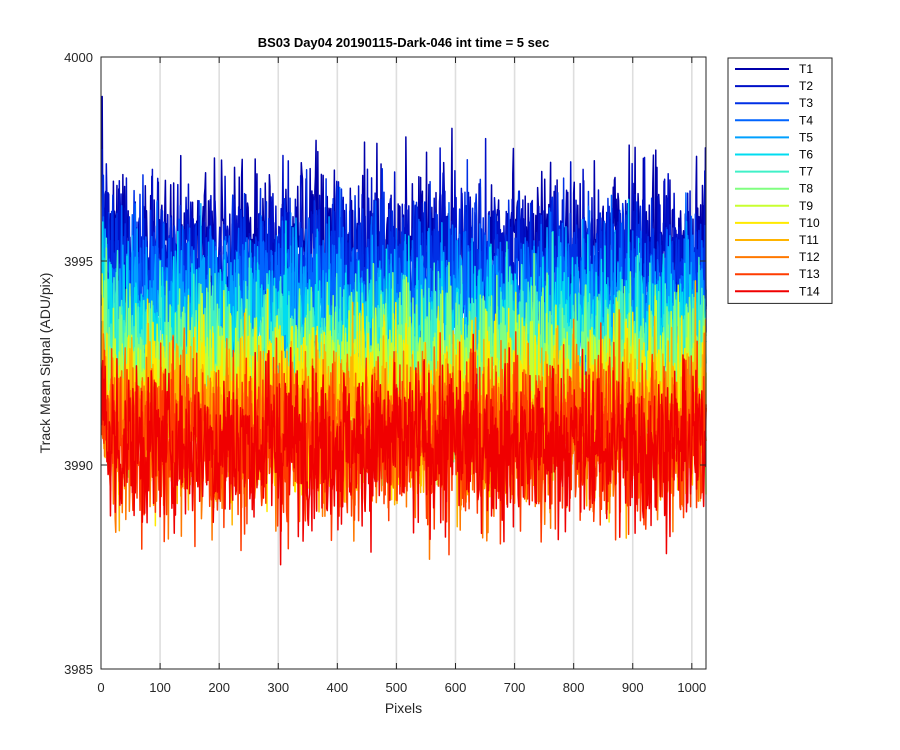 The width and height of the screenshot is (900, 750). What do you see at coordinates (100, 687) in the screenshot?
I see `x-tick-label: 0` at bounding box center [100, 687].